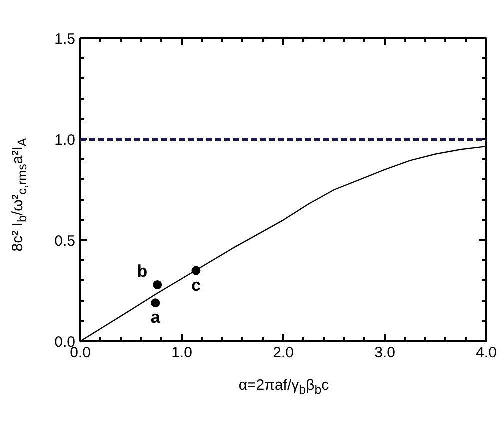 Image resolution: width=503 pixels, height=426 pixels. I want to click on annotation: c, so click(196, 285).